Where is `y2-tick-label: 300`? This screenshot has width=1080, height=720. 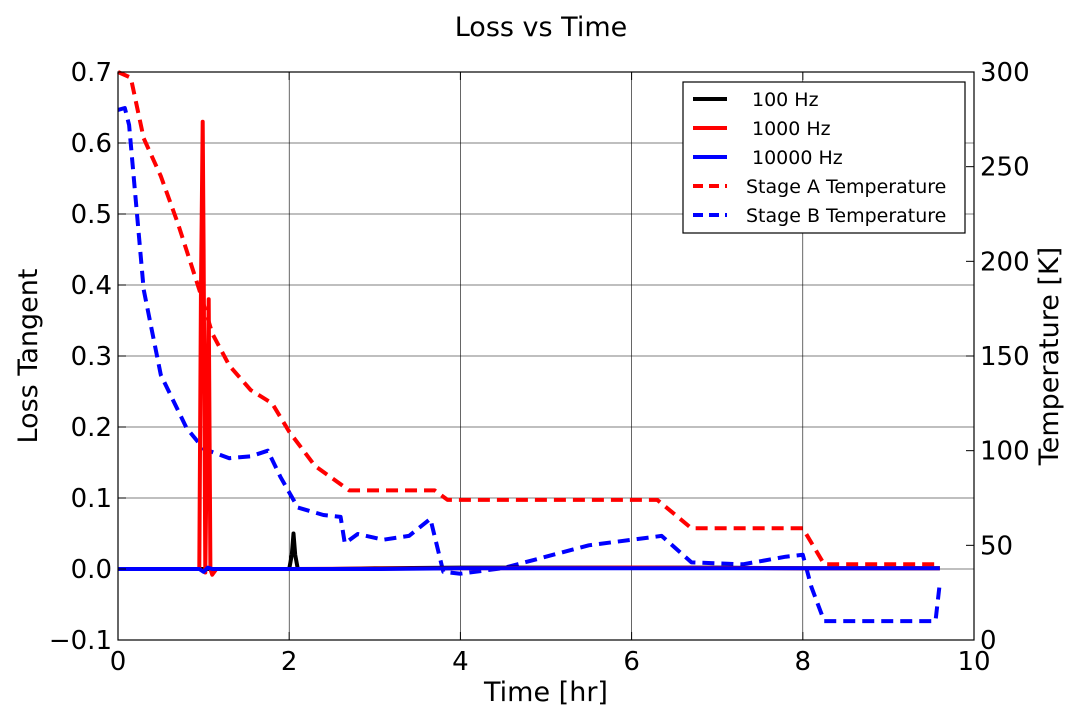
y2-tick-label: 300 is located at coordinates (1005, 73).